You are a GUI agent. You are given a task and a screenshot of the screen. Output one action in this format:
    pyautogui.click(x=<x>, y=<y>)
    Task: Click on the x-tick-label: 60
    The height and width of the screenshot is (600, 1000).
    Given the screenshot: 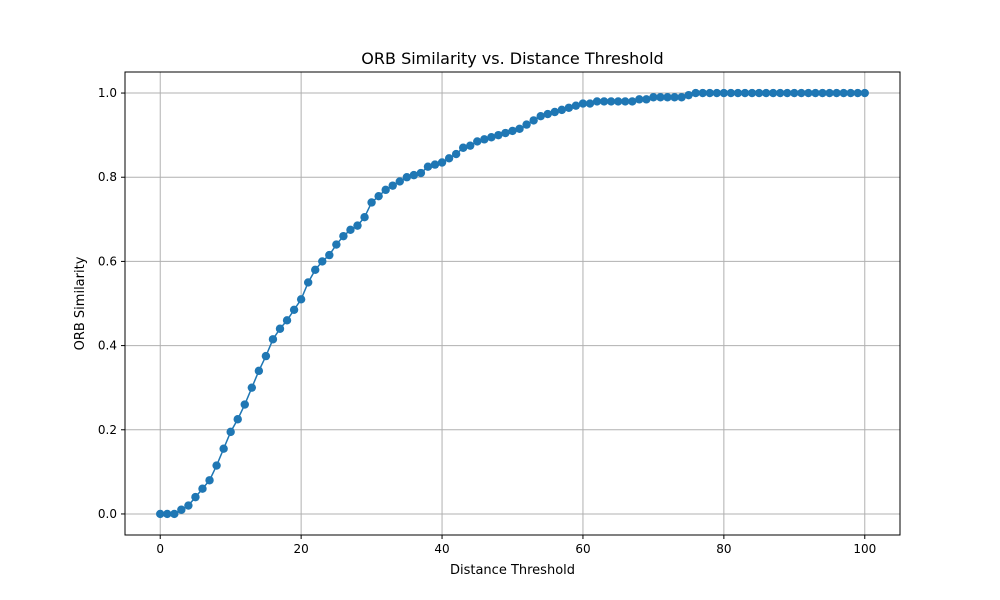 What is the action you would take?
    pyautogui.click(x=582, y=549)
    